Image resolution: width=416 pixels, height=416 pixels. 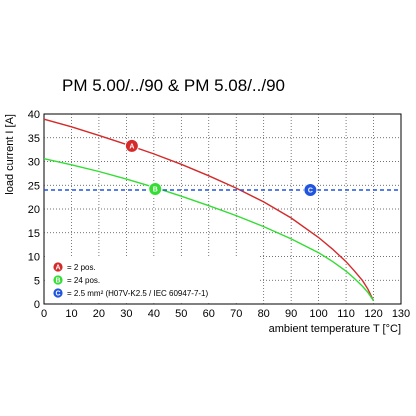 I want to click on marker-label-a: A, so click(x=131, y=146).